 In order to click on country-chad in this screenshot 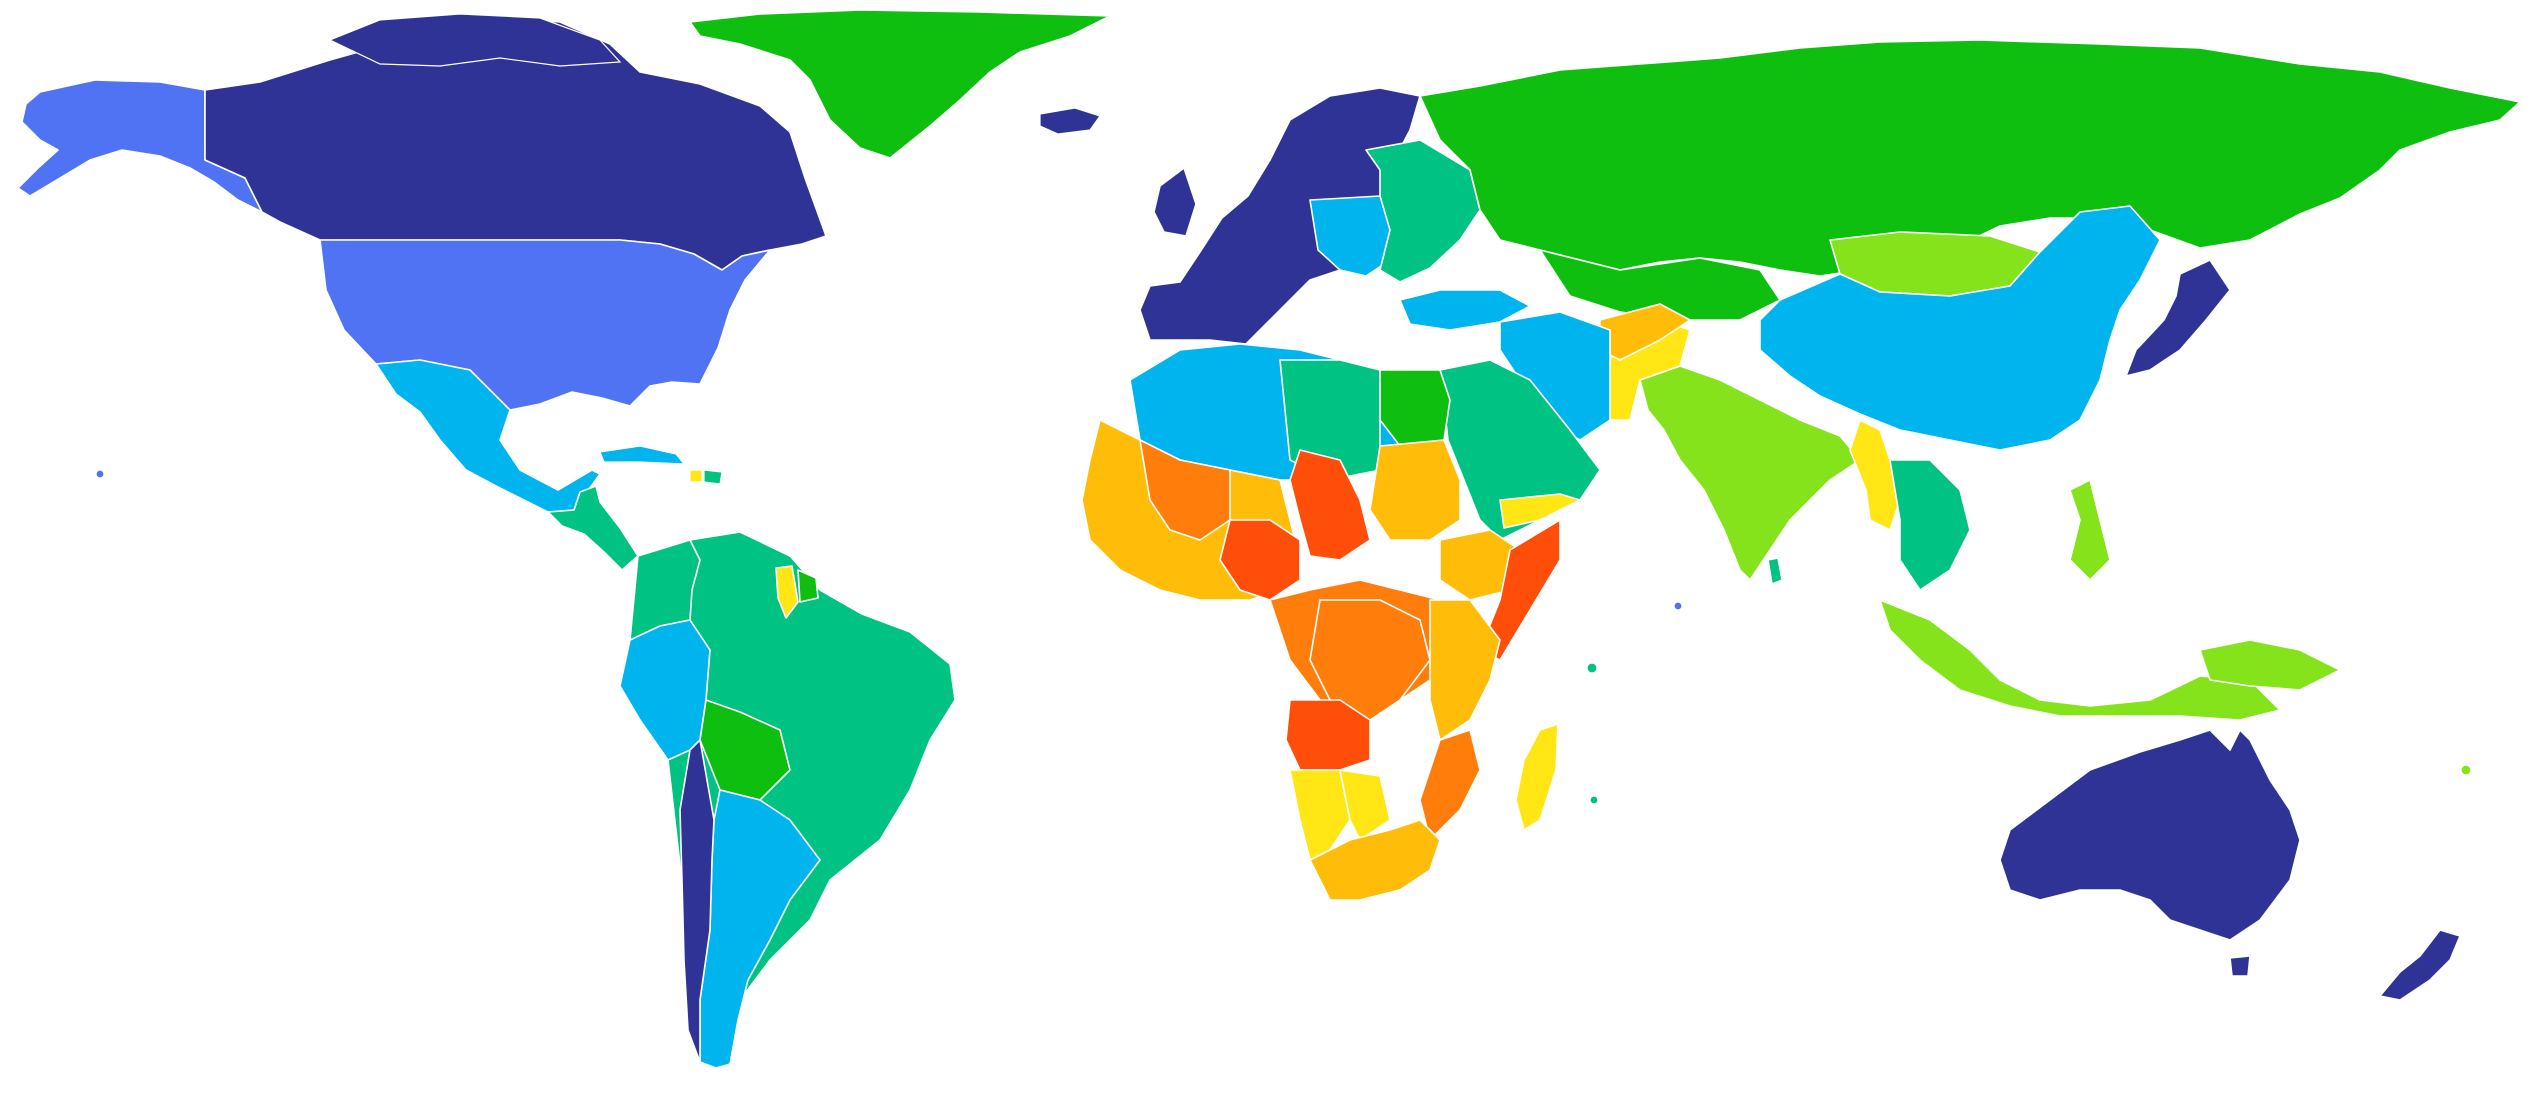, I will do `click(1330, 505)`.